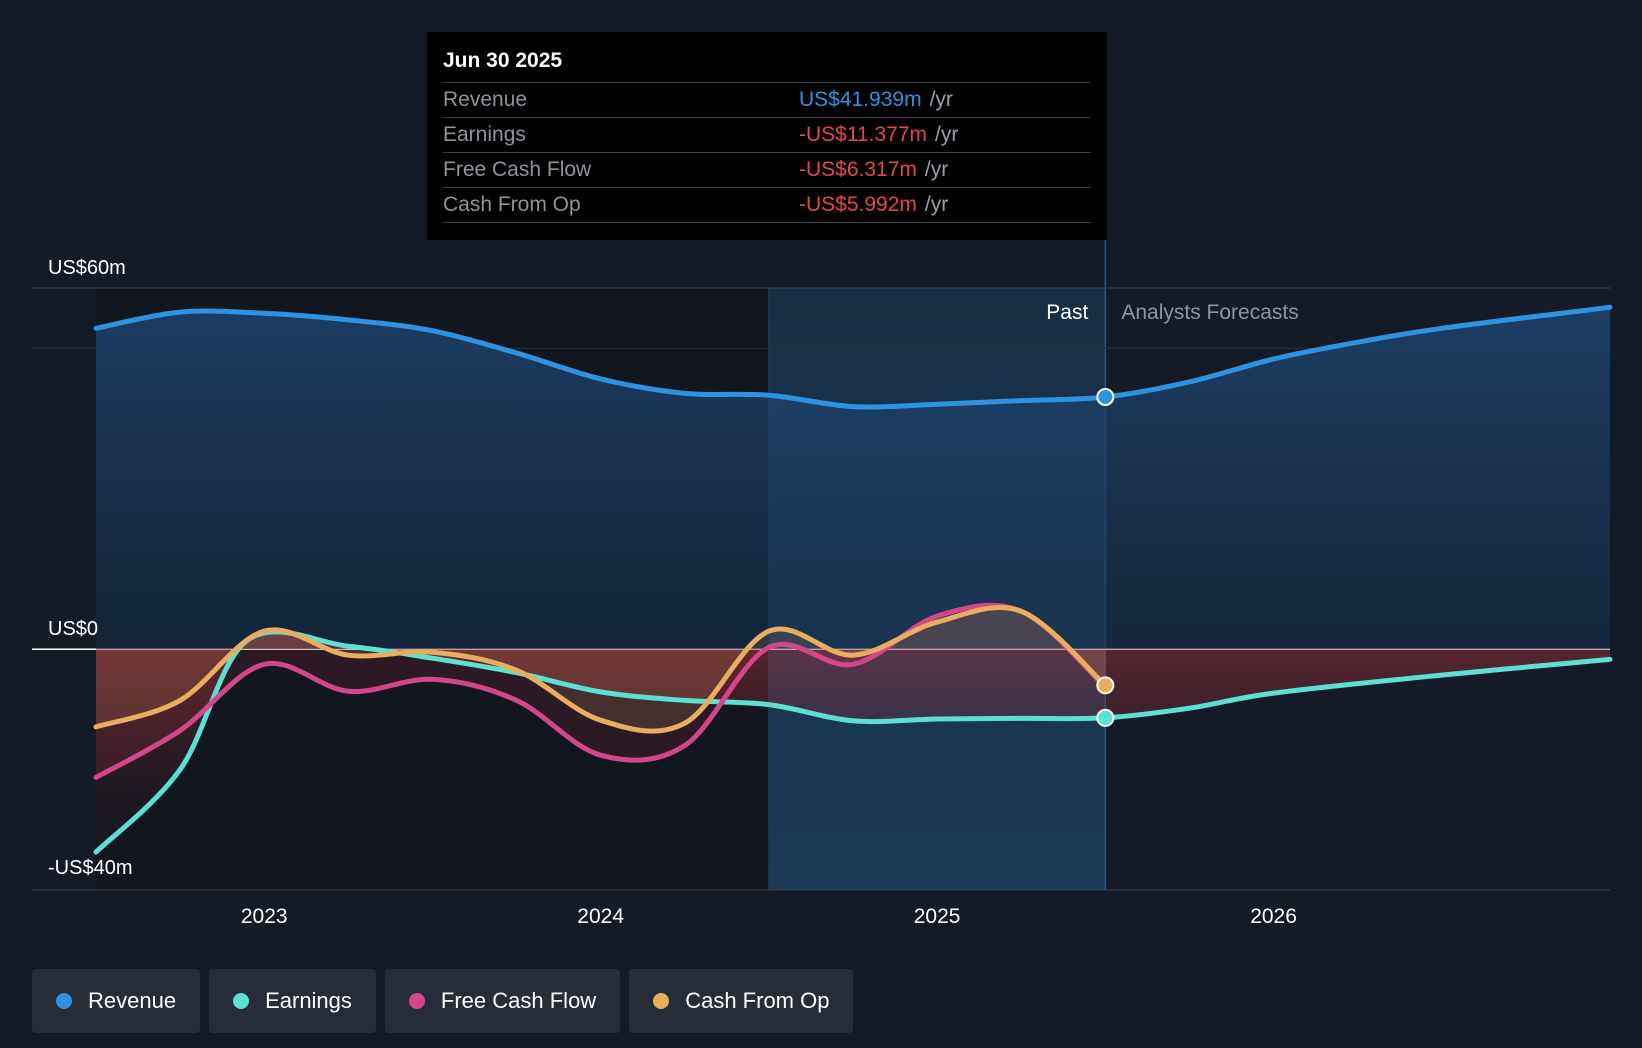  Describe the element at coordinates (264, 916) in the screenshot. I see `x-tick-label: 2023` at that location.